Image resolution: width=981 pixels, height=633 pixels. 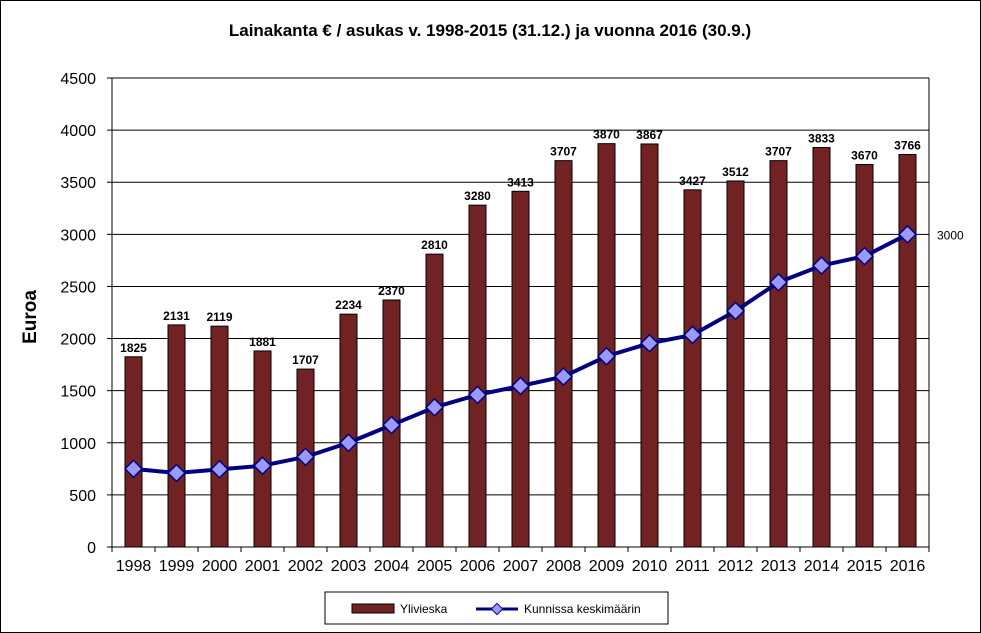 I want to click on bar-data-label: 1825, so click(x=133, y=348).